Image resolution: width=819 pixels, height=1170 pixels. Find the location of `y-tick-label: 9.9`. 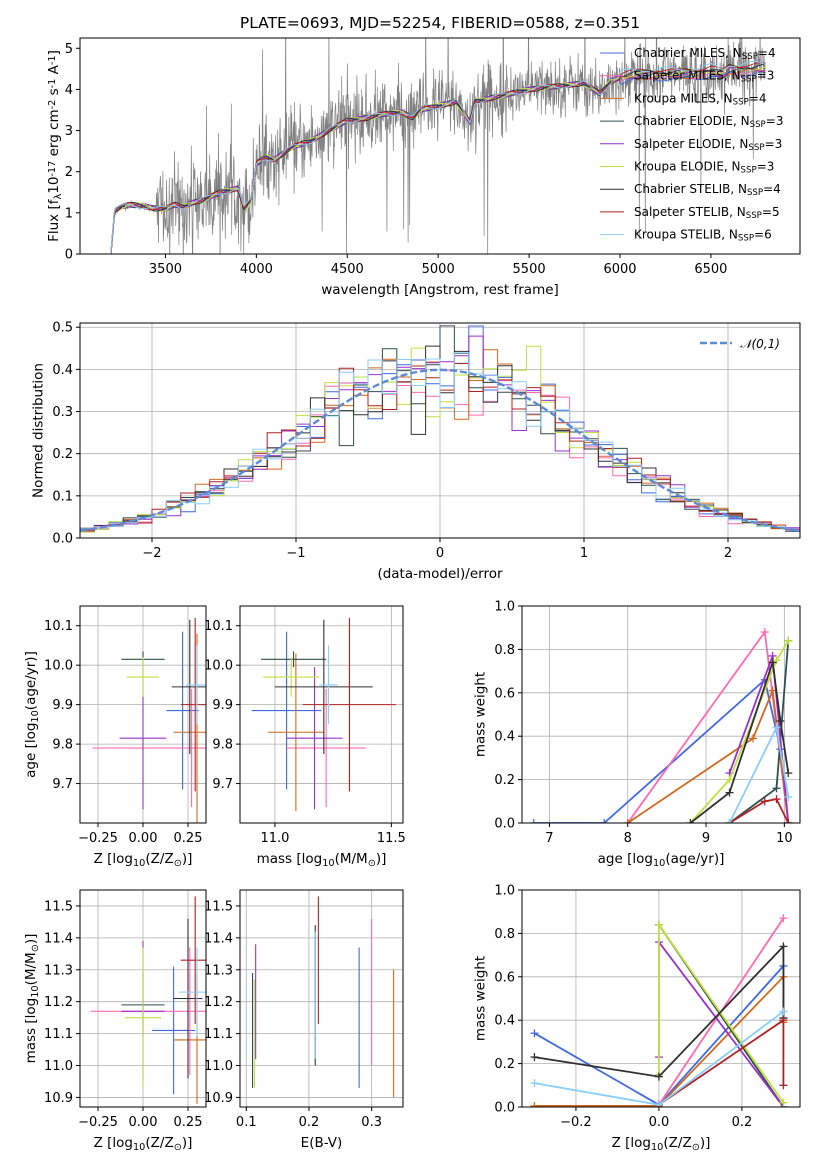

y-tick-label: 9.9 is located at coordinates (222, 705).